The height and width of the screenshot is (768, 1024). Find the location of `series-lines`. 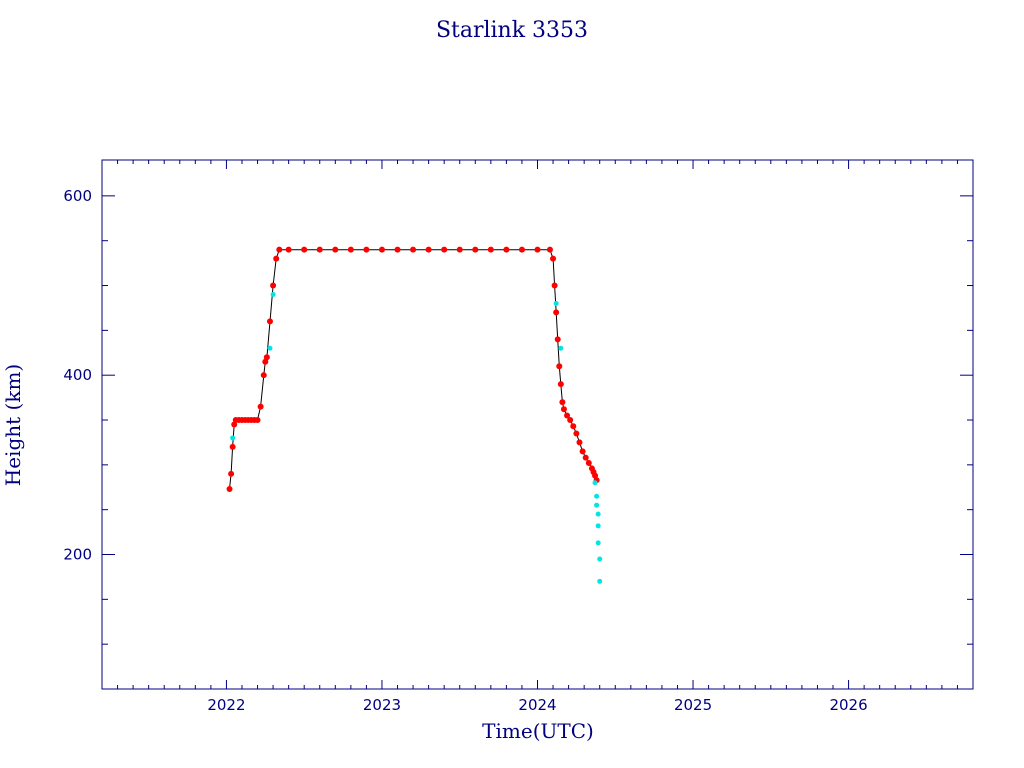

series-lines is located at coordinates (413, 369).